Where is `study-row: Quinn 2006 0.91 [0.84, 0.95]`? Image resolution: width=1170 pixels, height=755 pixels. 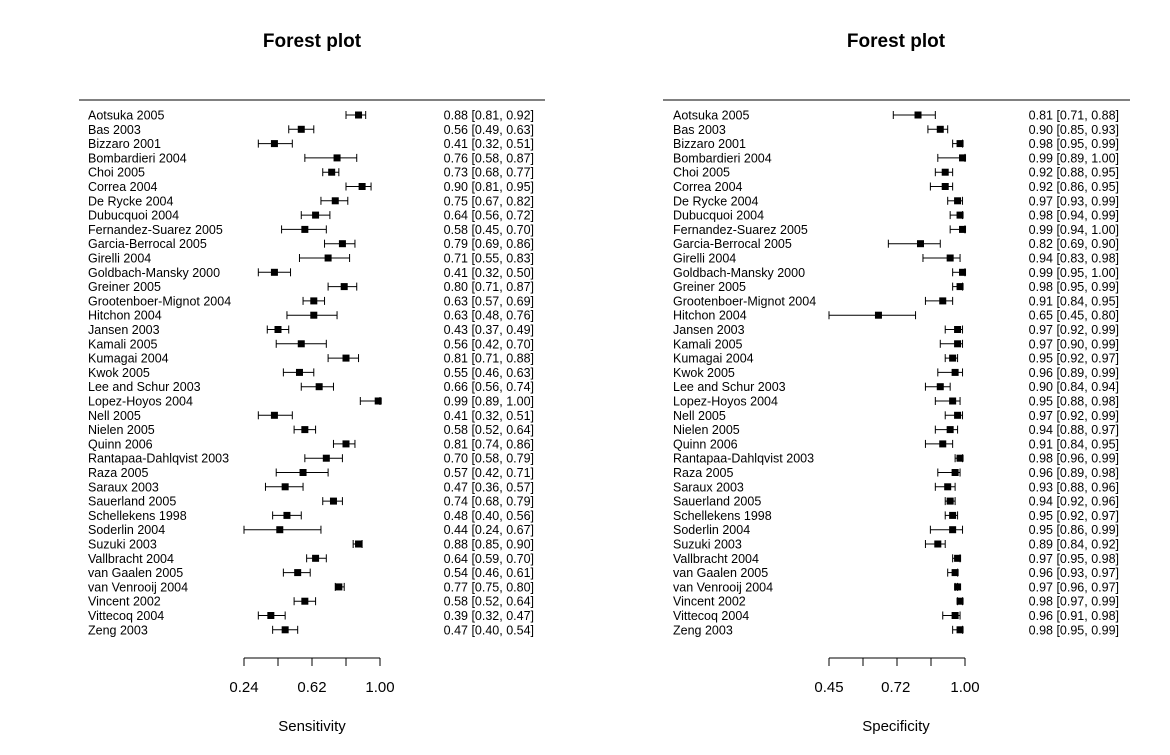
study-row: Quinn 2006 0.91 [0.84, 0.95] is located at coordinates (896, 444).